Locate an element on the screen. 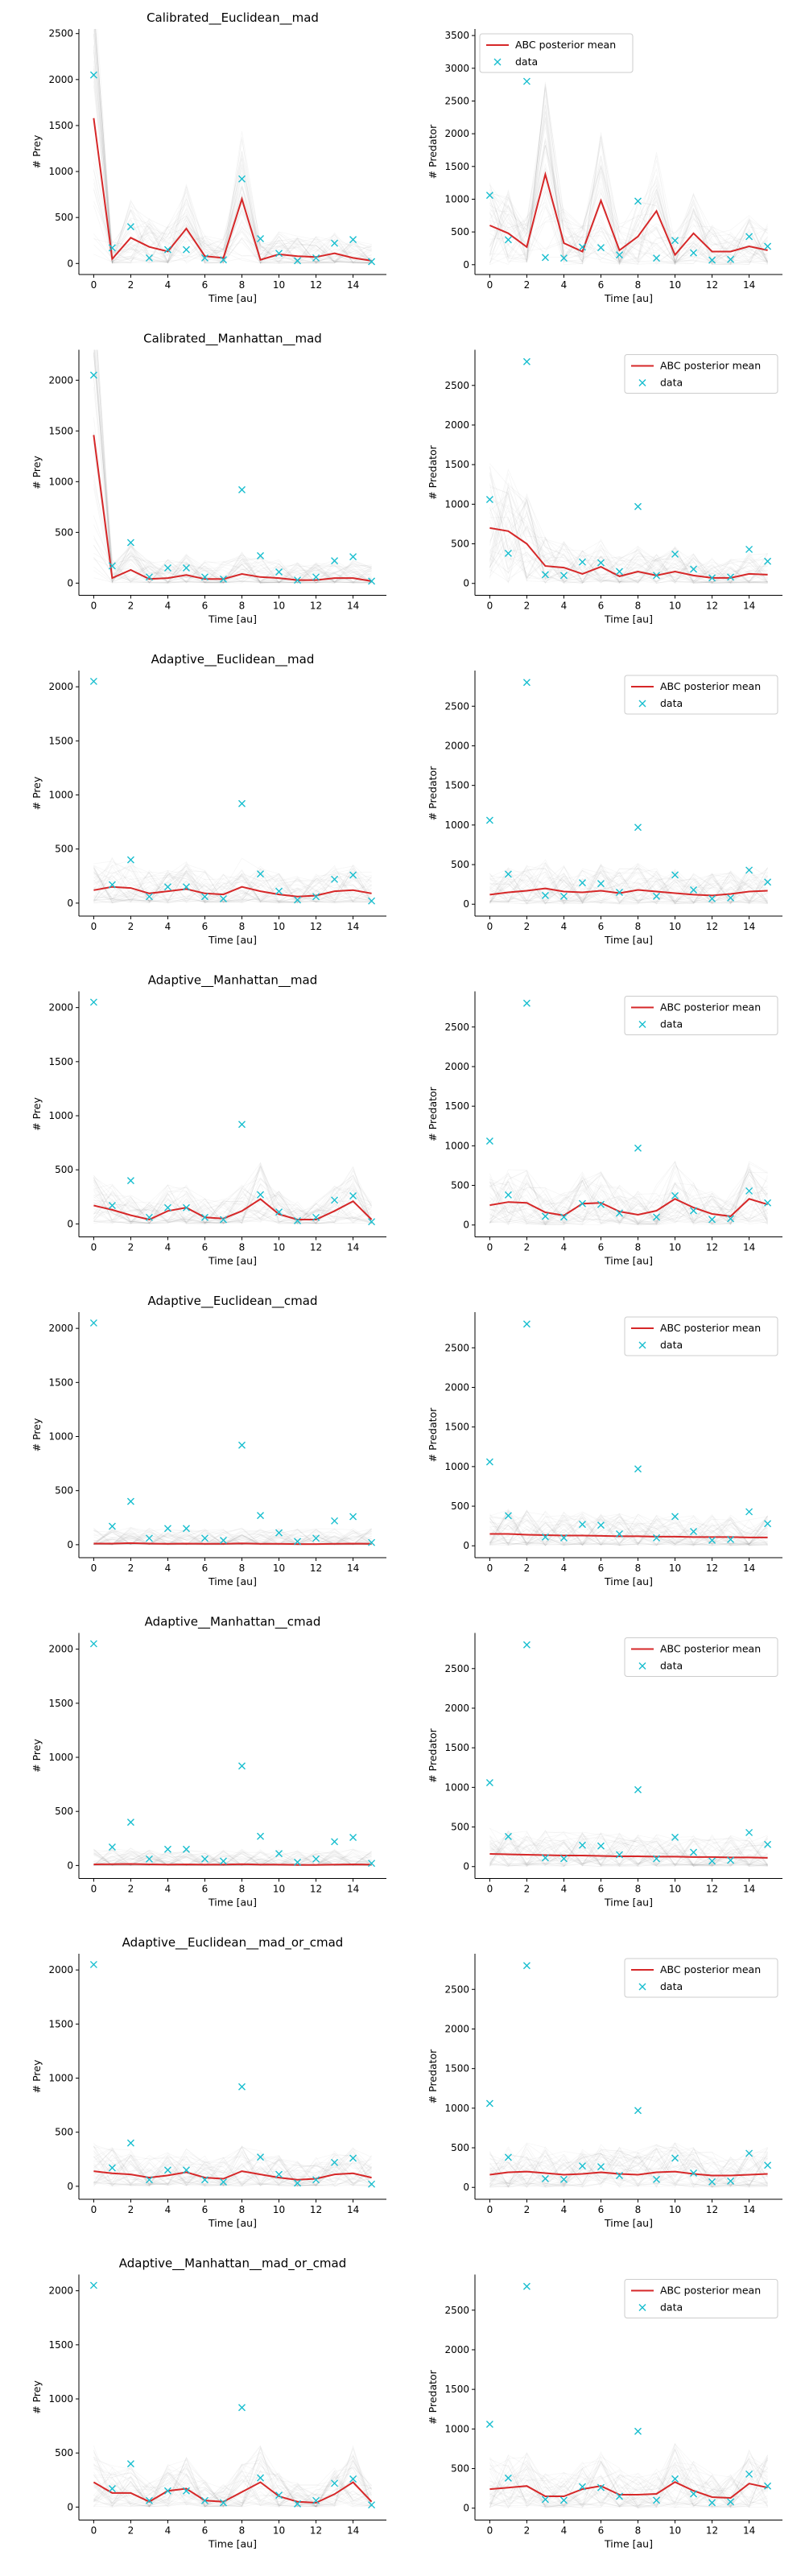  x-tick-label: 12 is located at coordinates (712, 2531).